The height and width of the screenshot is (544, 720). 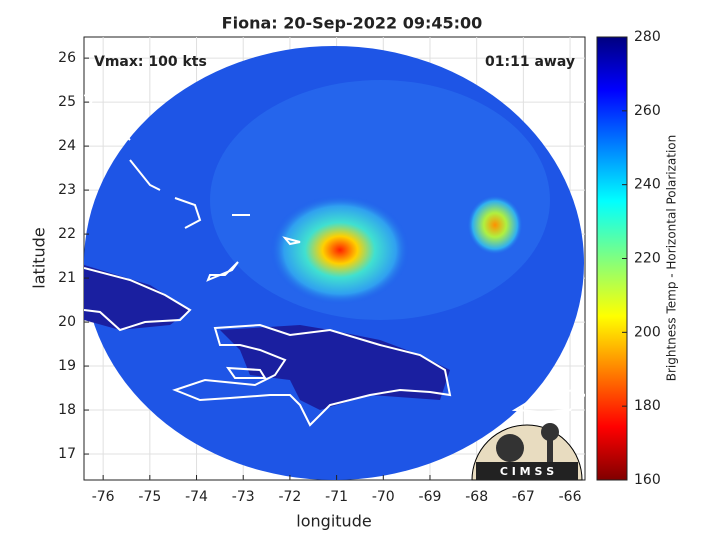 What do you see at coordinates (647, 37) in the screenshot?
I see `colorbar-tick-label: 280` at bounding box center [647, 37].